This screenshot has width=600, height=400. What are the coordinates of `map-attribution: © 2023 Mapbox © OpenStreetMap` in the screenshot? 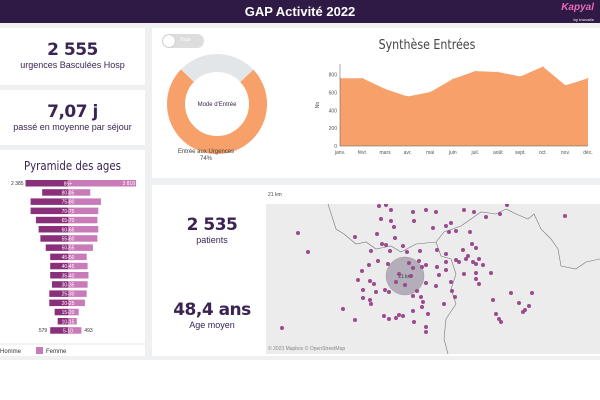 It's located at (307, 349).